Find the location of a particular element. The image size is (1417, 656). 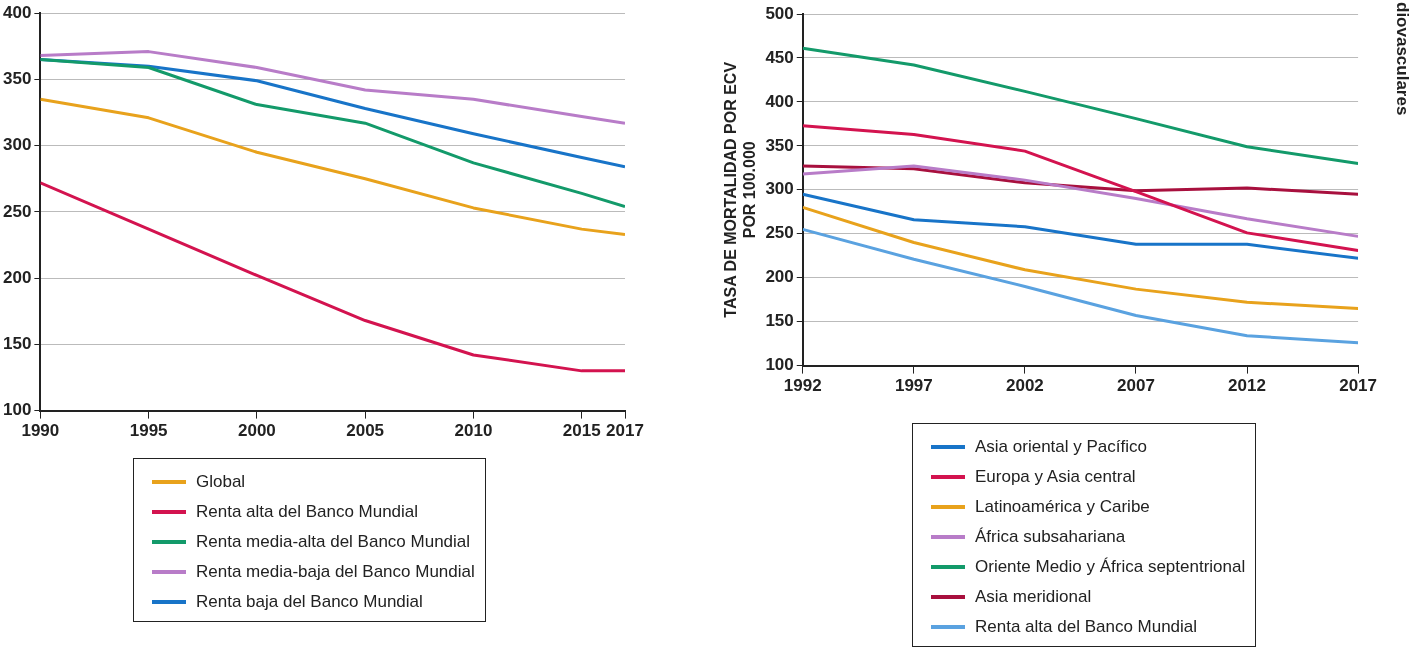

legend-label: Oriente Medio y África septentrional is located at coordinates (1110, 567).